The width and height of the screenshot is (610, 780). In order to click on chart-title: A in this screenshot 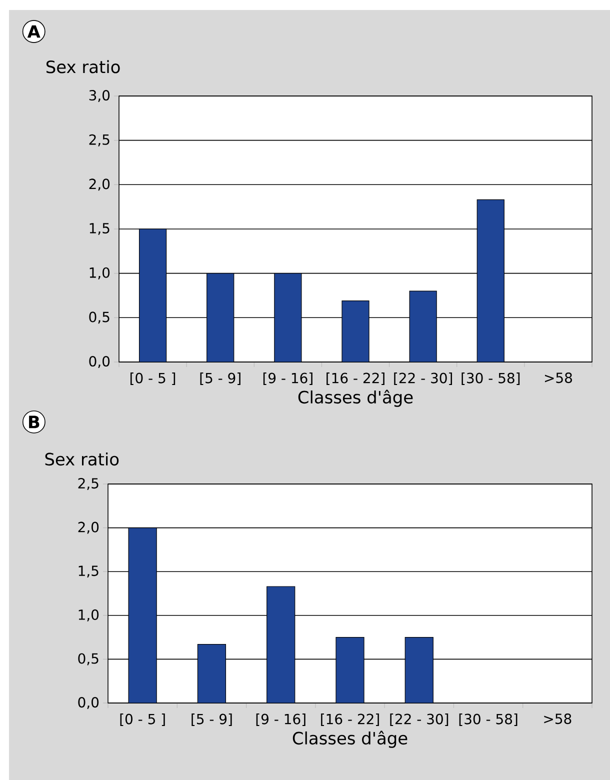, I will do `click(33, 31)`.